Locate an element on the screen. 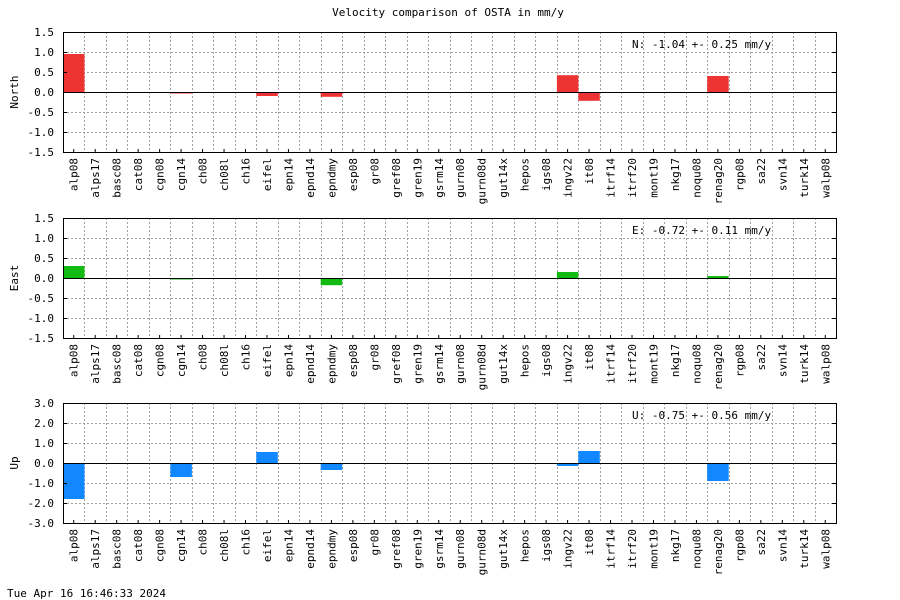  x-tick-label: epnd14 is located at coordinates (310, 549).